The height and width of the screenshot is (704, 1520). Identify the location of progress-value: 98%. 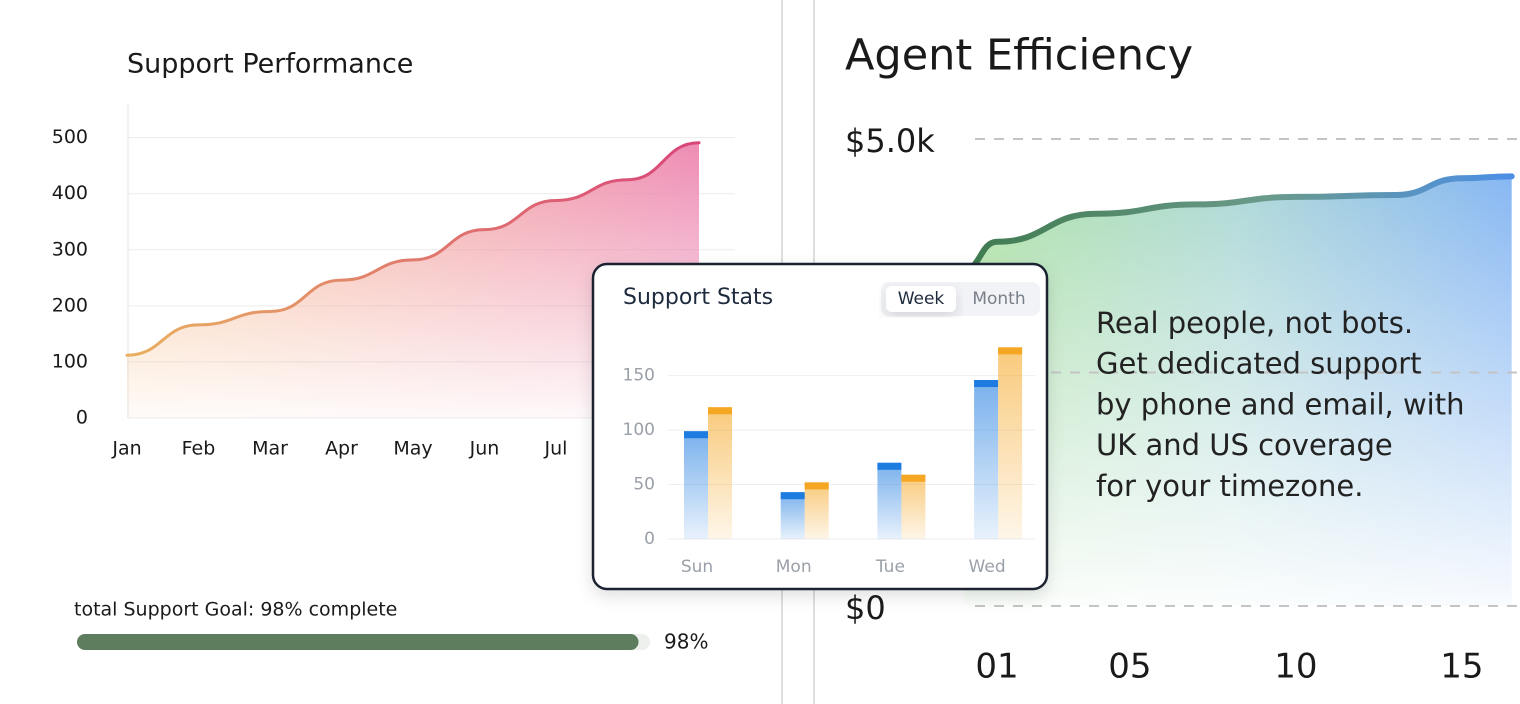
(686, 642).